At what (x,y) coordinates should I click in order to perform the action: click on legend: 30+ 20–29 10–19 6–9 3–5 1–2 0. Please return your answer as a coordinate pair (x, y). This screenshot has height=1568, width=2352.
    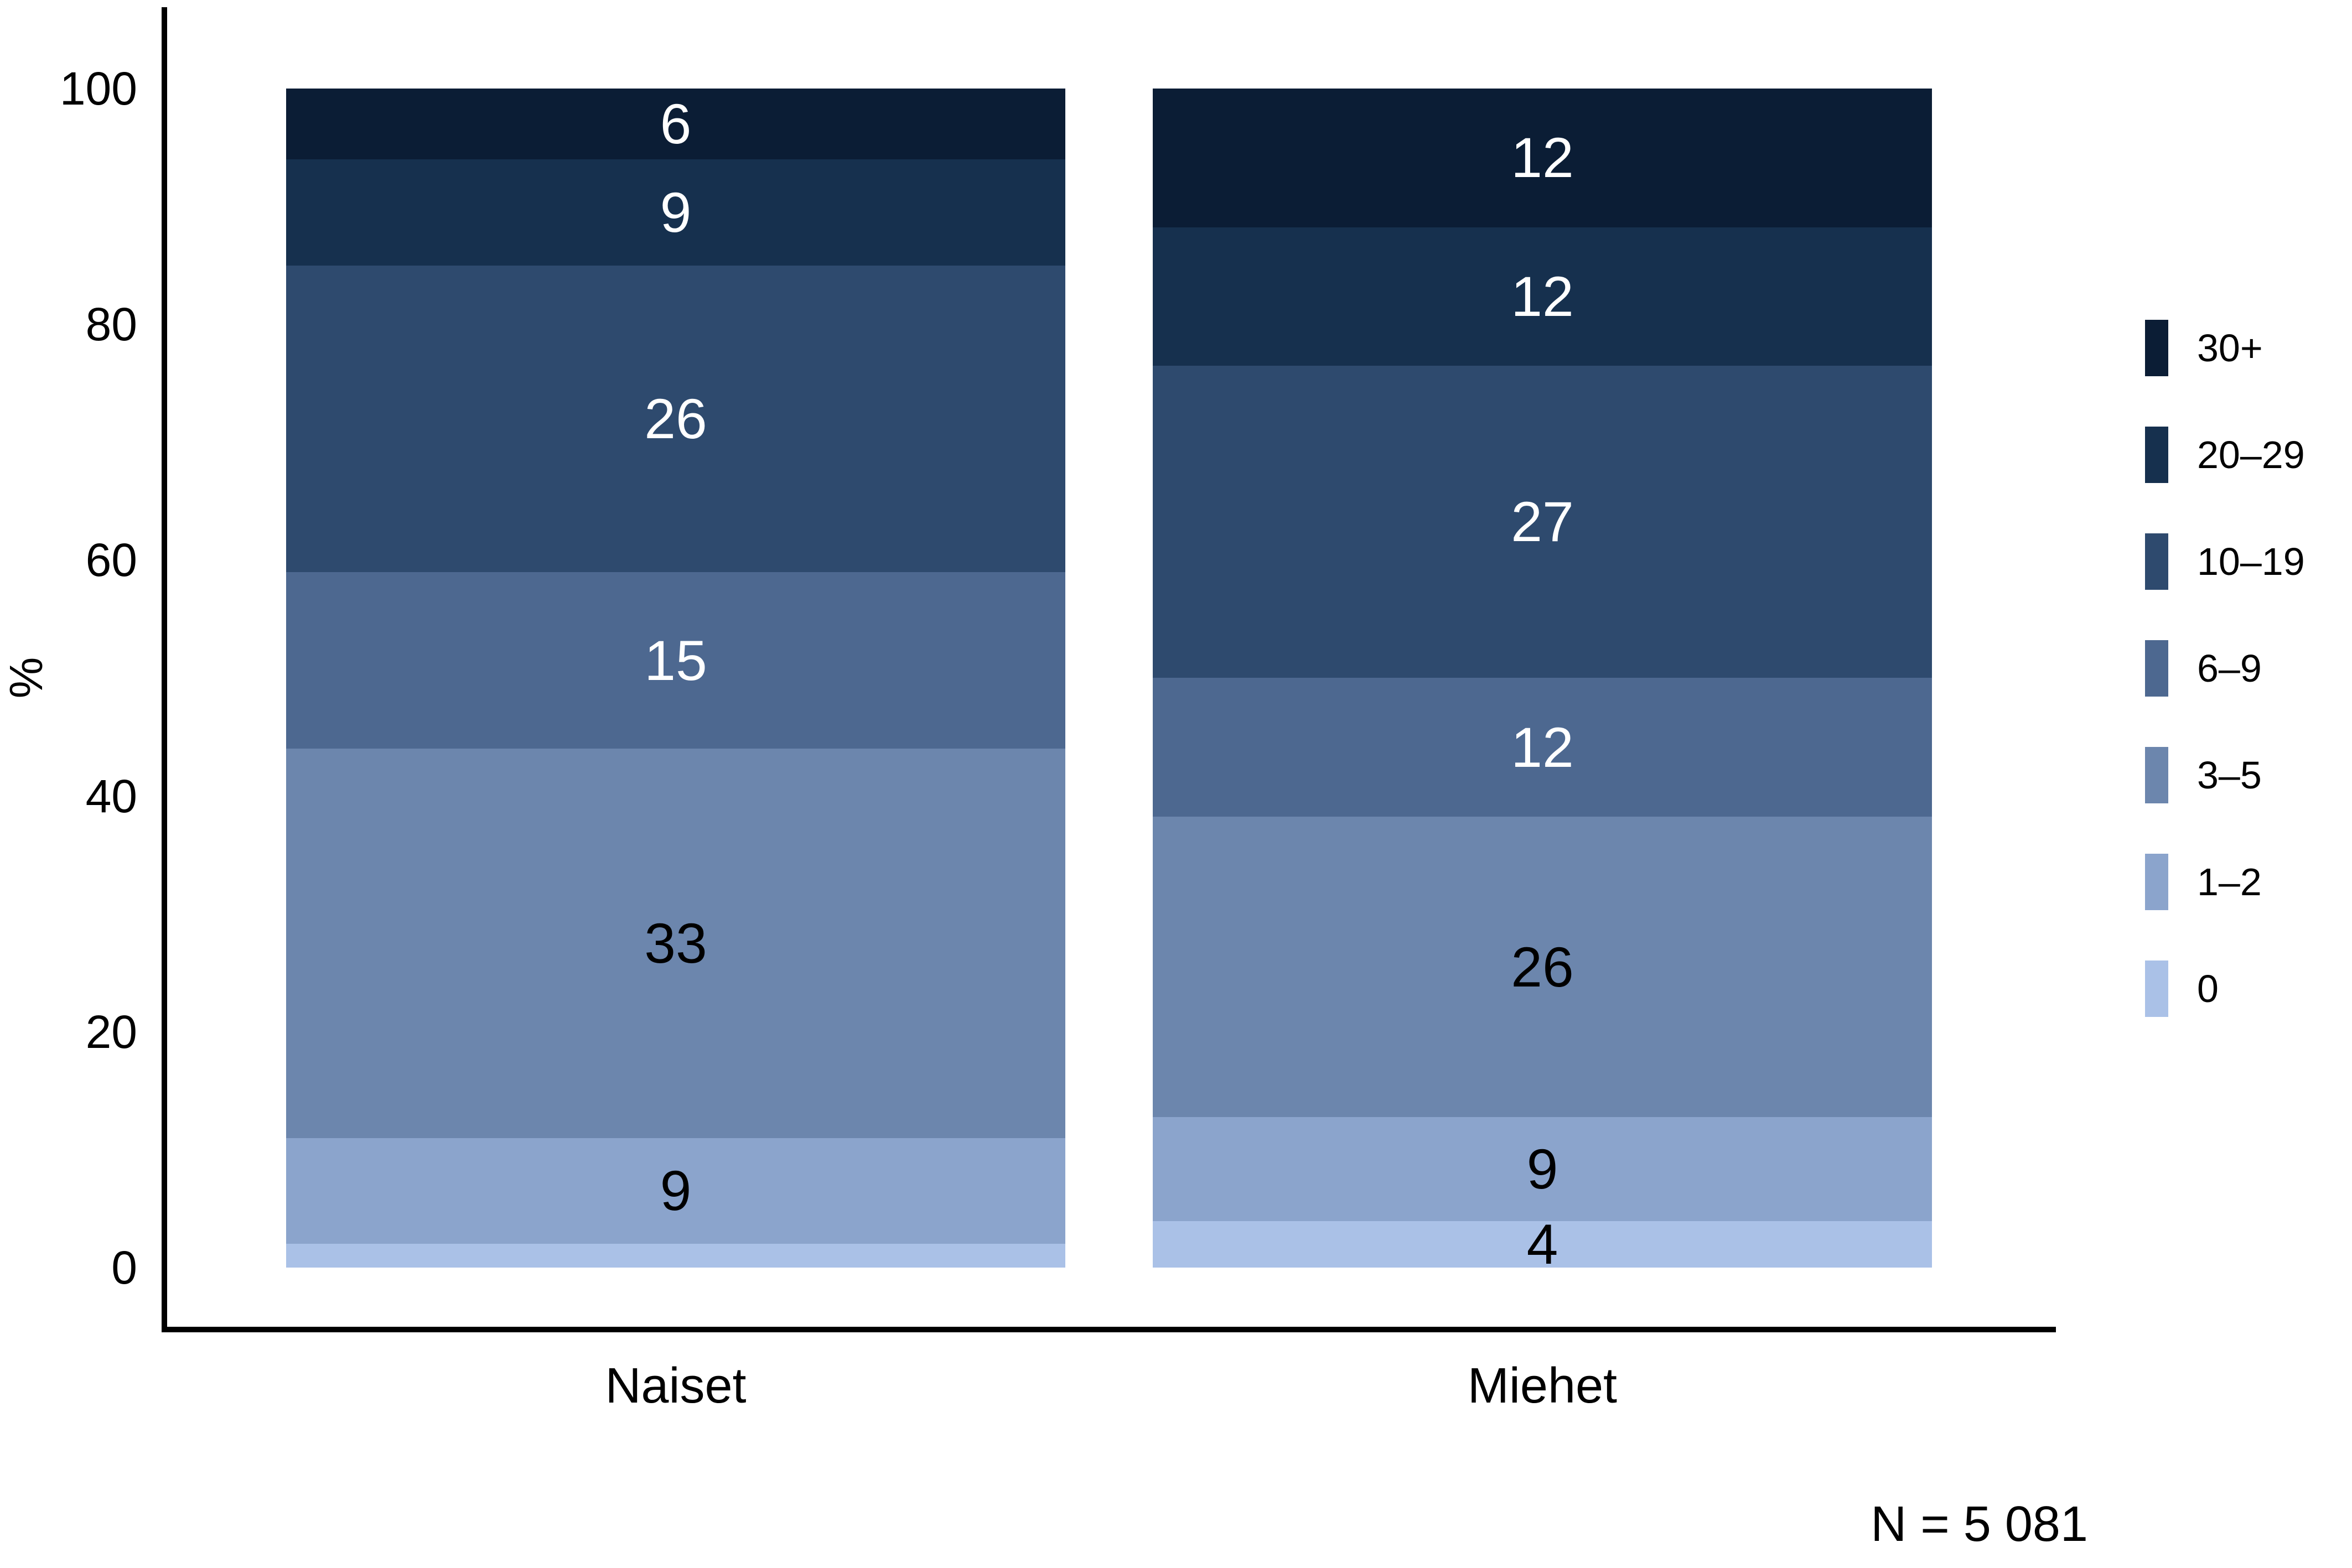
    Looking at the image, I should click on (2225, 669).